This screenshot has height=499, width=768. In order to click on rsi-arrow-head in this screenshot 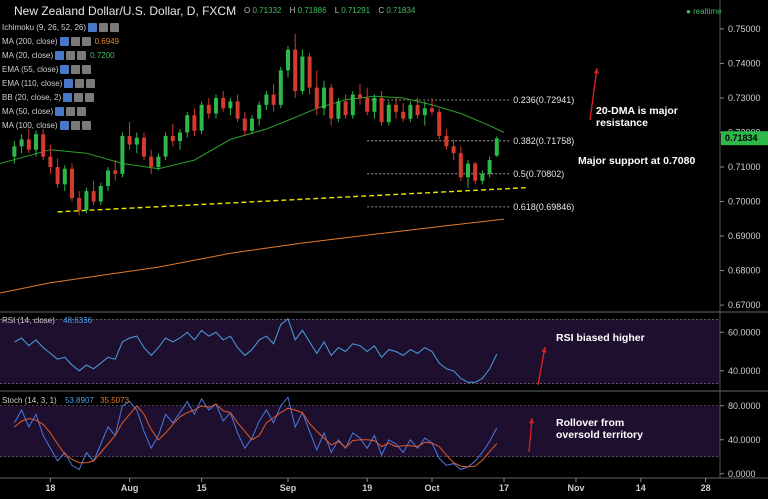, I will do `click(544, 350)`.